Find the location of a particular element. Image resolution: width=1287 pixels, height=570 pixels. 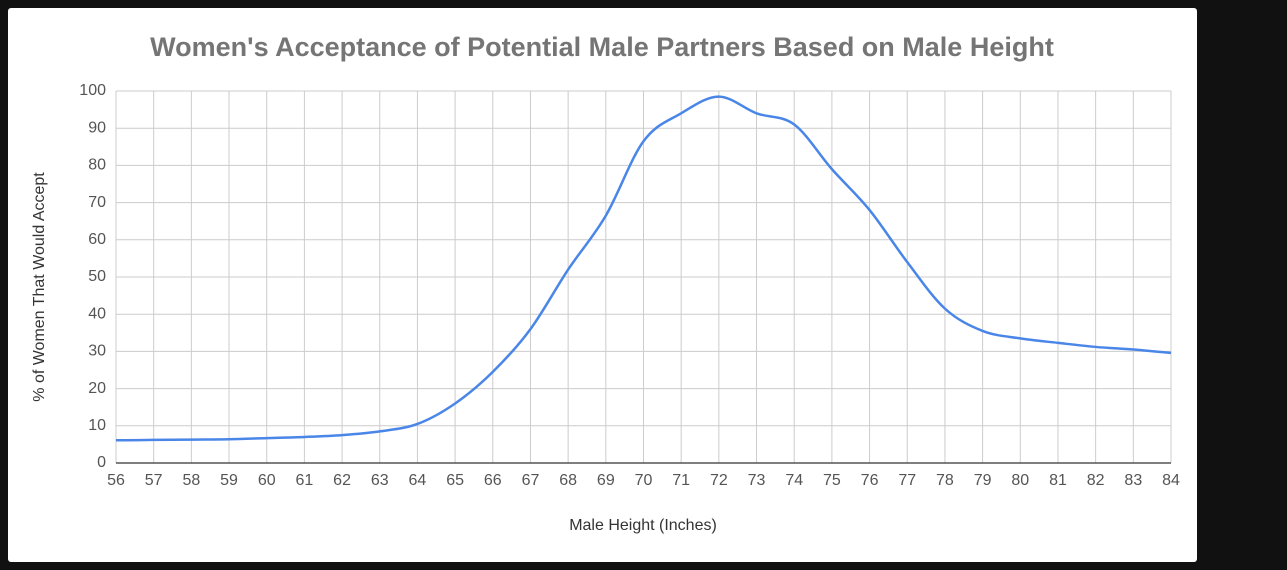

x-tick-label: 60 is located at coordinates (267, 480).